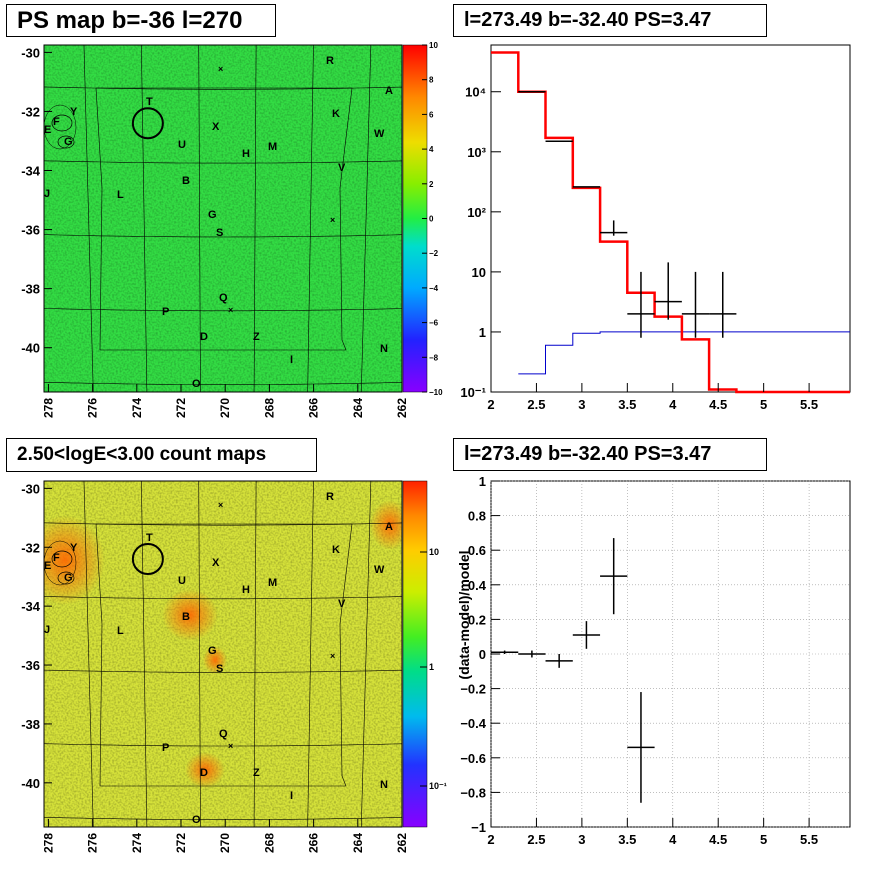 Image resolution: width=896 pixels, height=872 pixels. I want to click on colorbar-tick-label: 6, so click(431, 114).